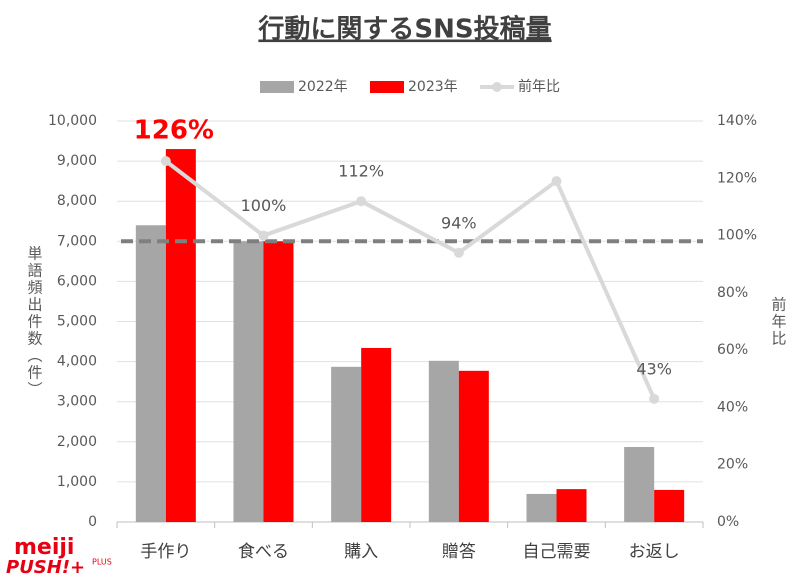  Describe the element at coordinates (92, 522) in the screenshot. I see `y-tick-label: 0` at that location.